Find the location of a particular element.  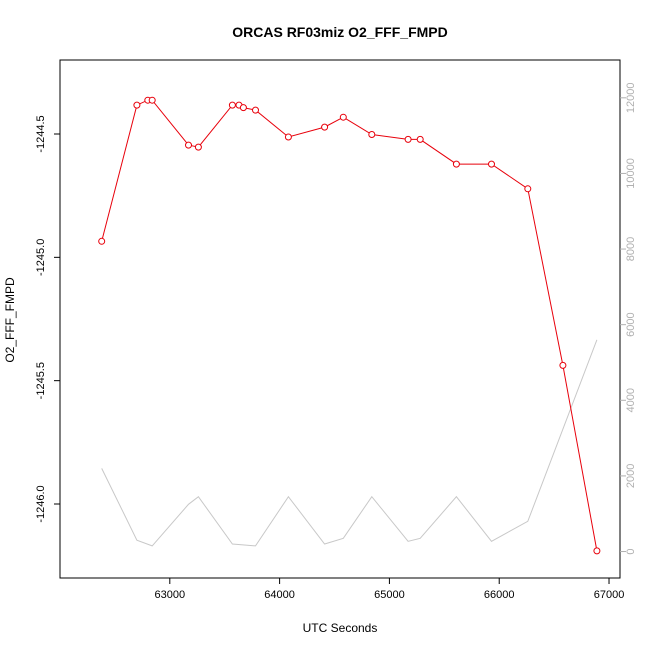

y-axis-ticks: -1244.5 -1245.0 -1245.5 -1246.0 is located at coordinates (47, 319).